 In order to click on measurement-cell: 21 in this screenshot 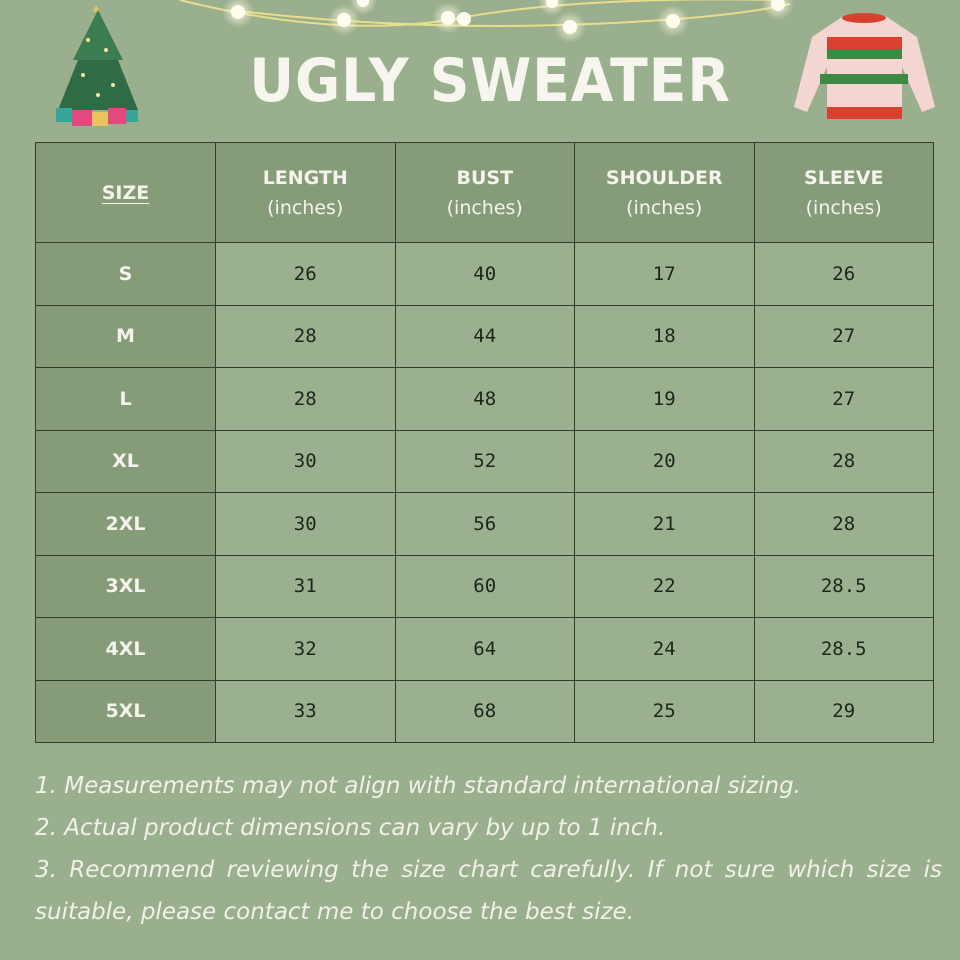, I will do `click(664, 524)`.